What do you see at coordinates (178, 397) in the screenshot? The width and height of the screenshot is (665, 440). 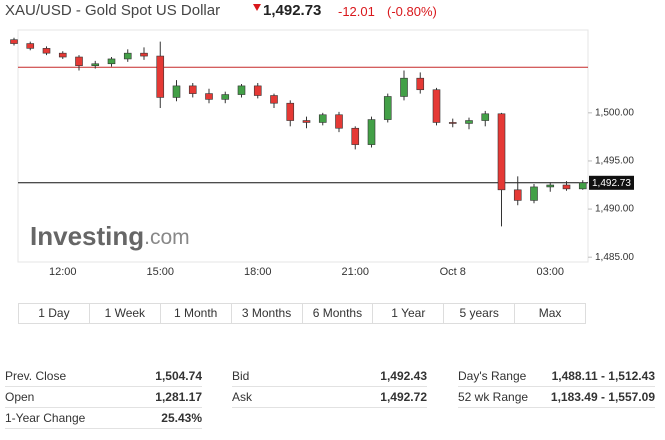 I see `stat-value: 1,281.17` at bounding box center [178, 397].